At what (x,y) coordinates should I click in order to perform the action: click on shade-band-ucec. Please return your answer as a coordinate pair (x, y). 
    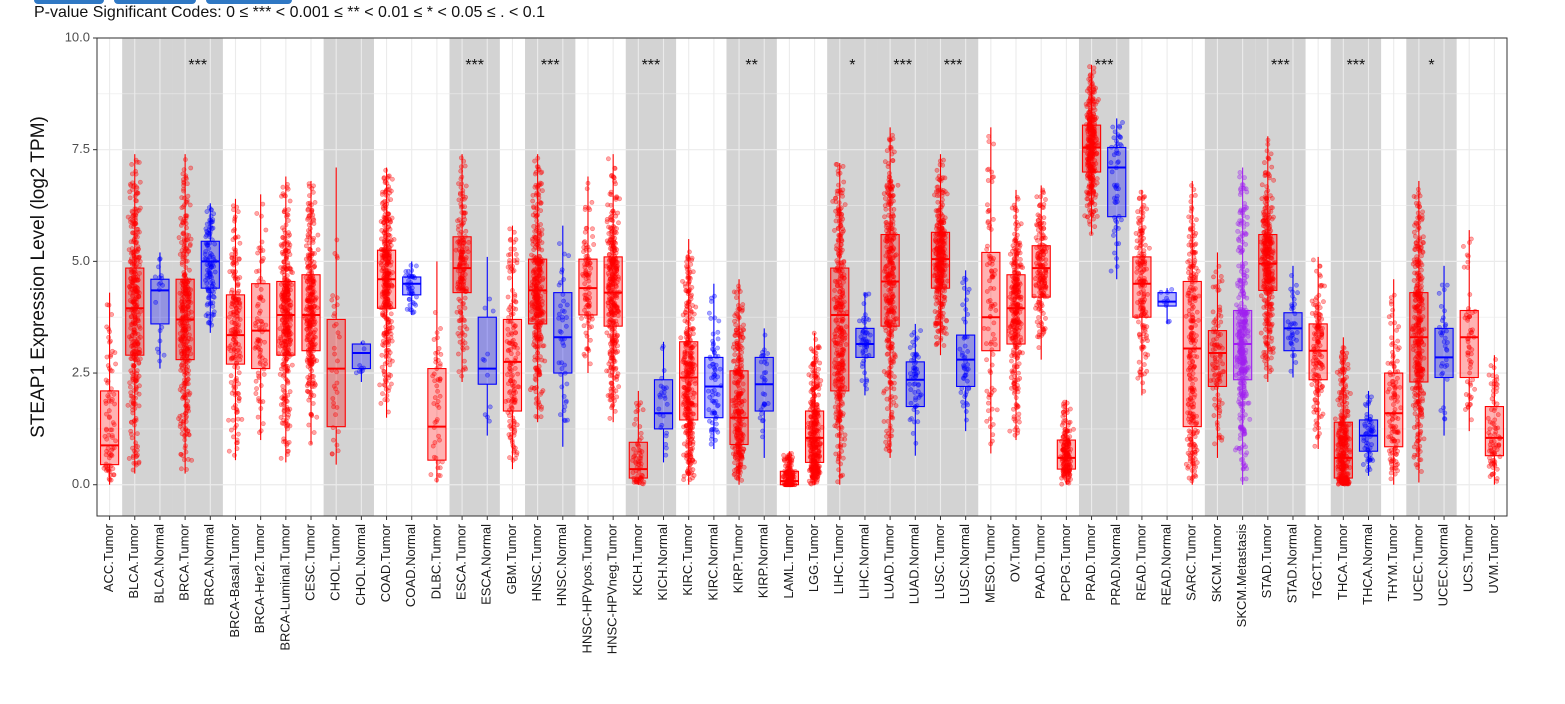
    Looking at the image, I should click on (1431, 277).